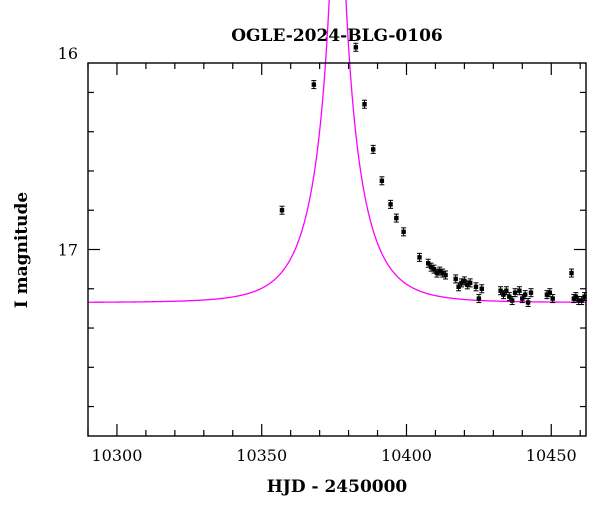 The width and height of the screenshot is (600, 512). What do you see at coordinates (406, 455) in the screenshot?
I see `x-tick-label: 10400` at bounding box center [406, 455].